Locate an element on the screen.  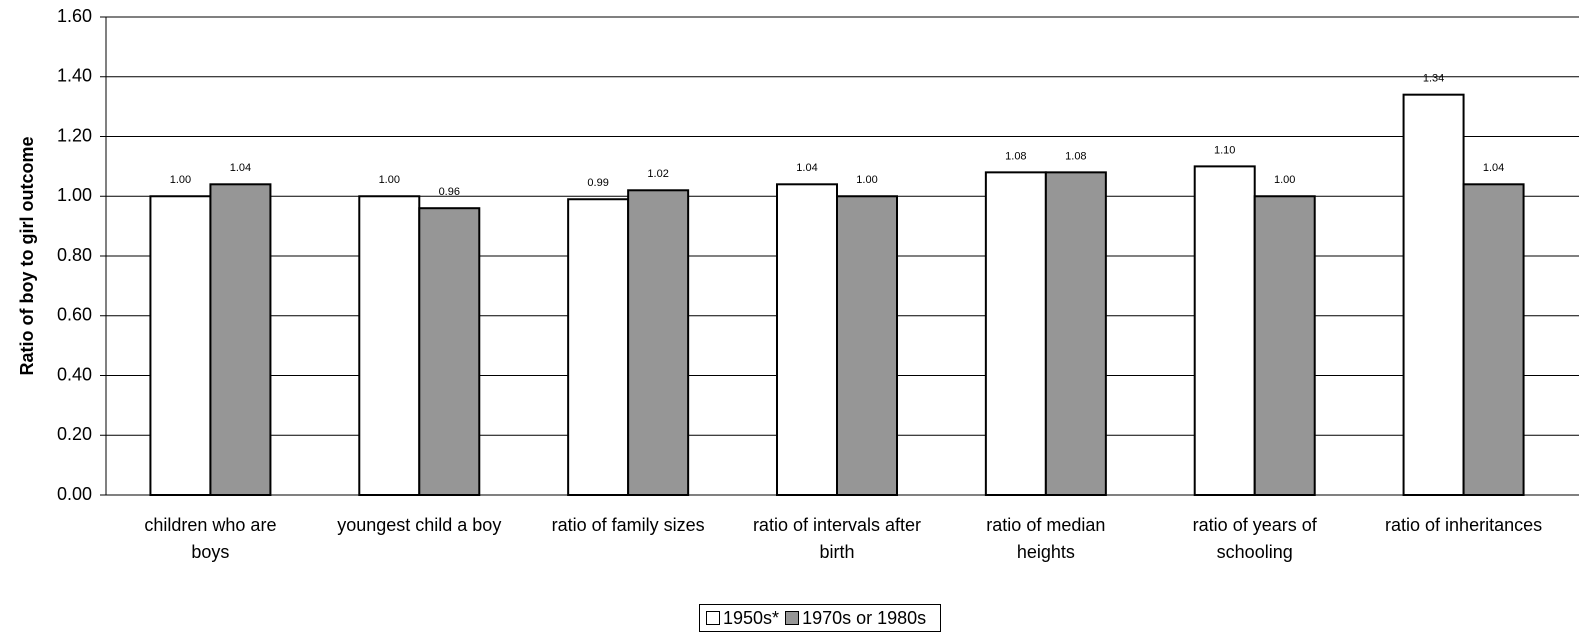
x-tick-label: ratio of years of schooling is located at coordinates (1254, 538).